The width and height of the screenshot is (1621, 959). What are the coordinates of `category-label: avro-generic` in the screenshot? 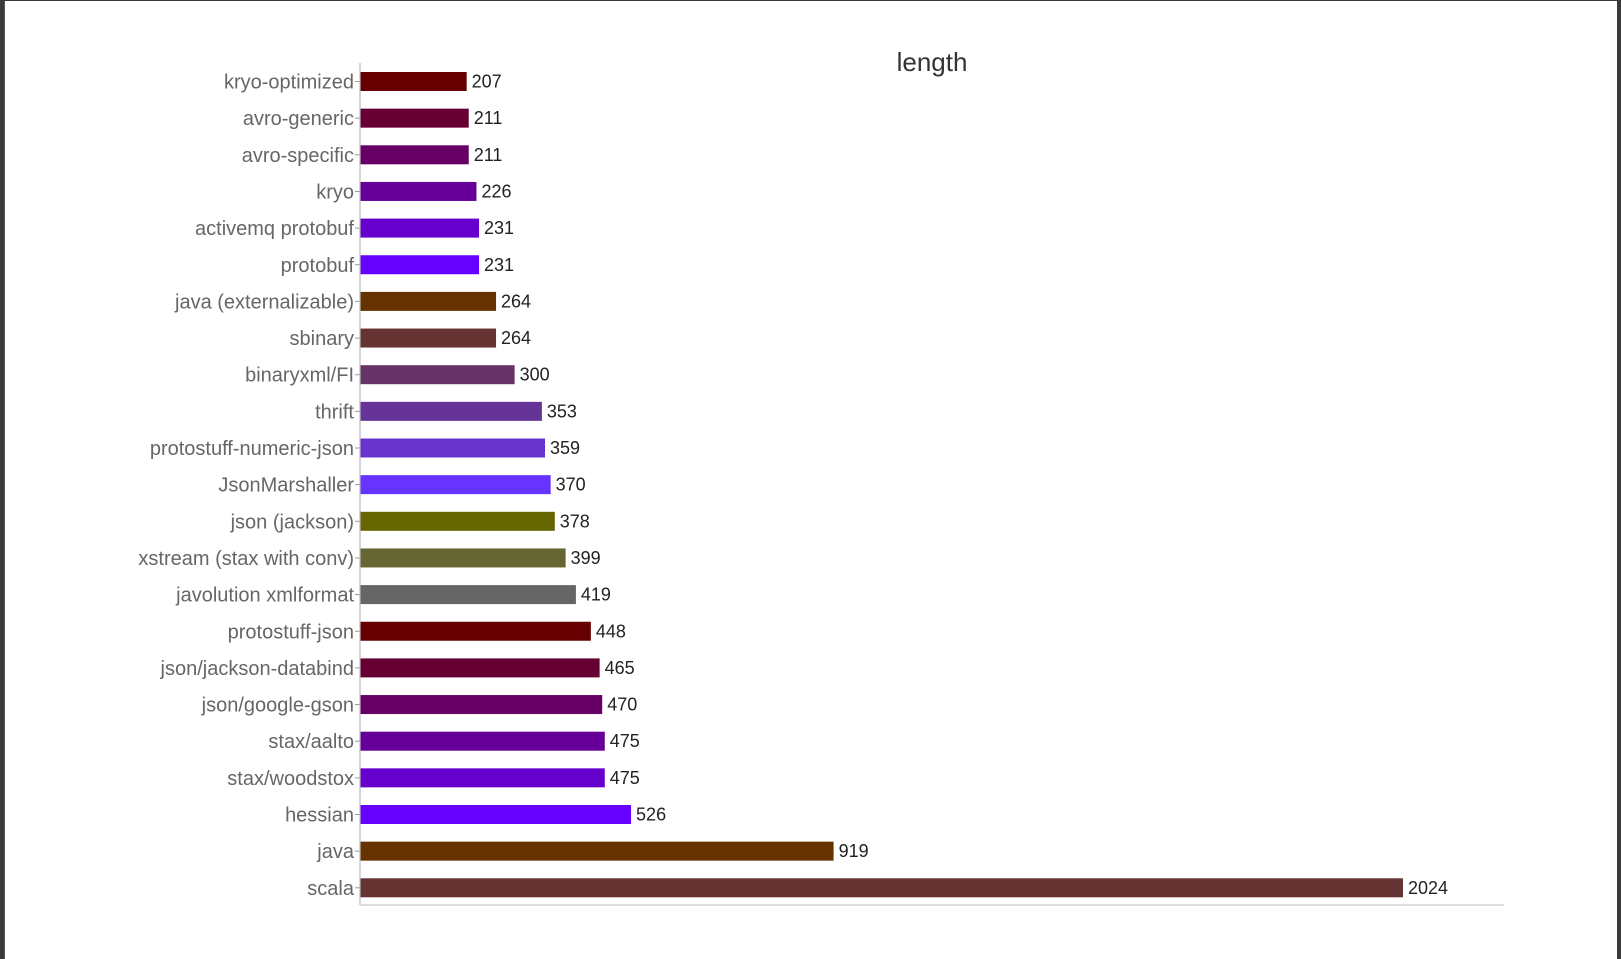 It's located at (298, 119).